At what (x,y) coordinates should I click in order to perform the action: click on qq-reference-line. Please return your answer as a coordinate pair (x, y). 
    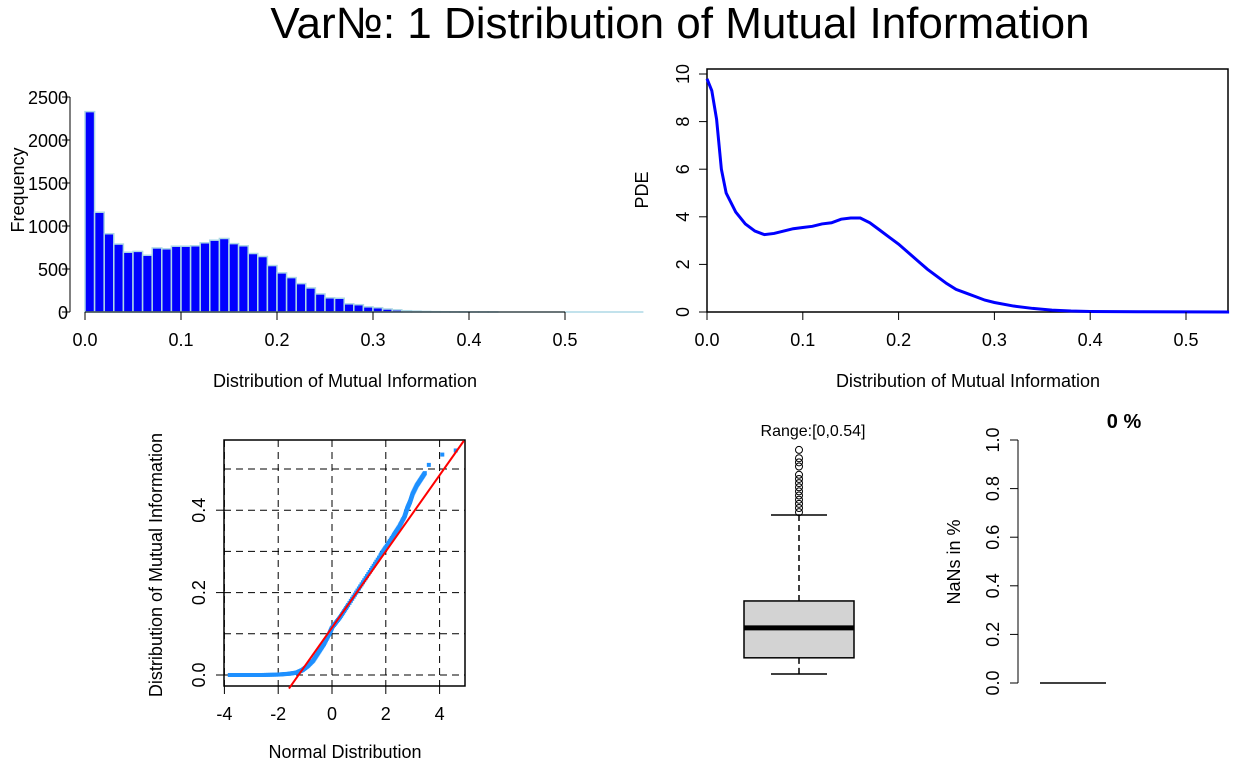
    Looking at the image, I should click on (376, 565).